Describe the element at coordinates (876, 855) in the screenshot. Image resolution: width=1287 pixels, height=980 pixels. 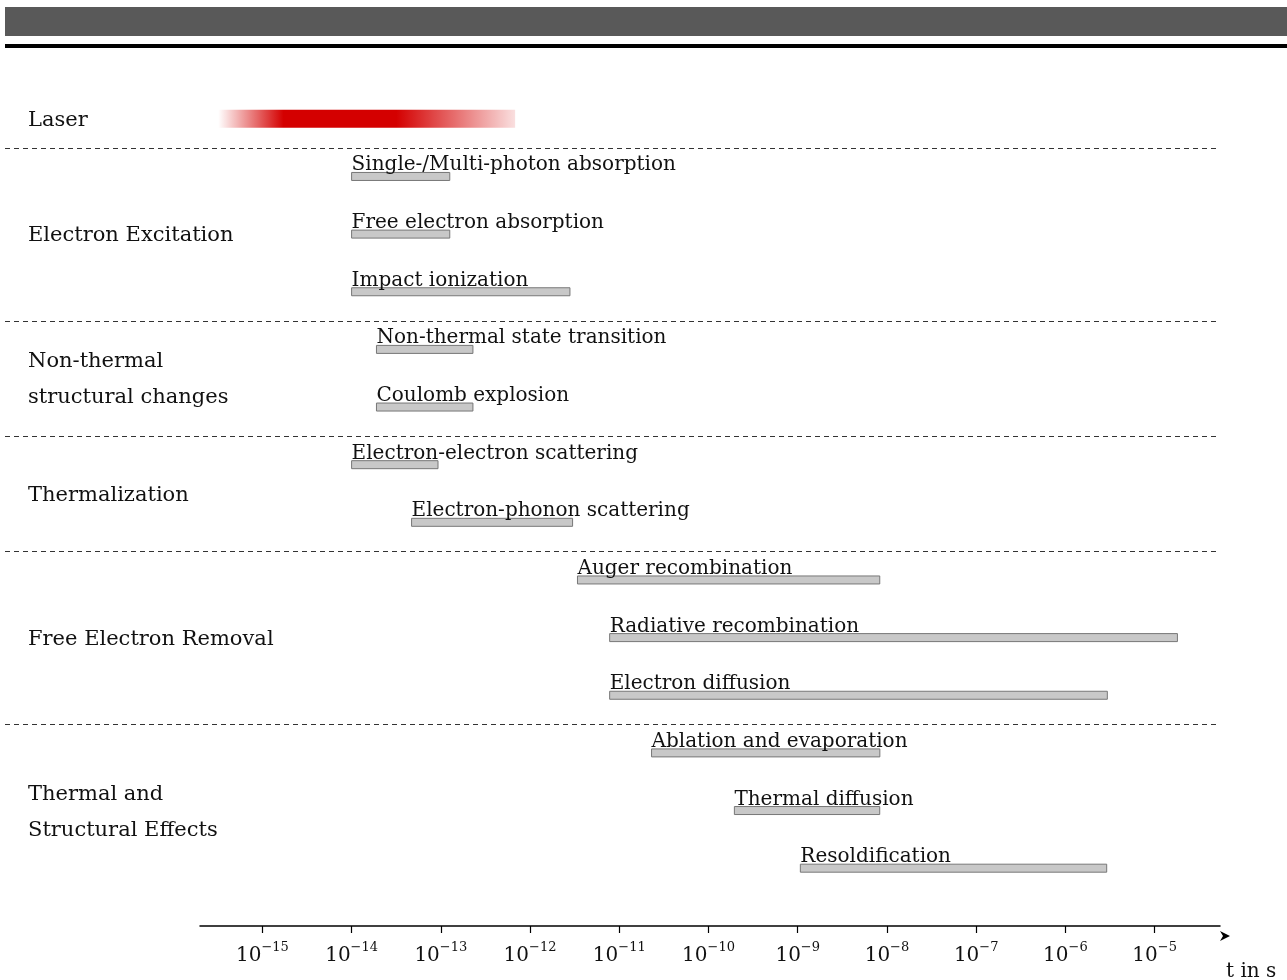
I see `y-tick-label: Resoldification` at that location.